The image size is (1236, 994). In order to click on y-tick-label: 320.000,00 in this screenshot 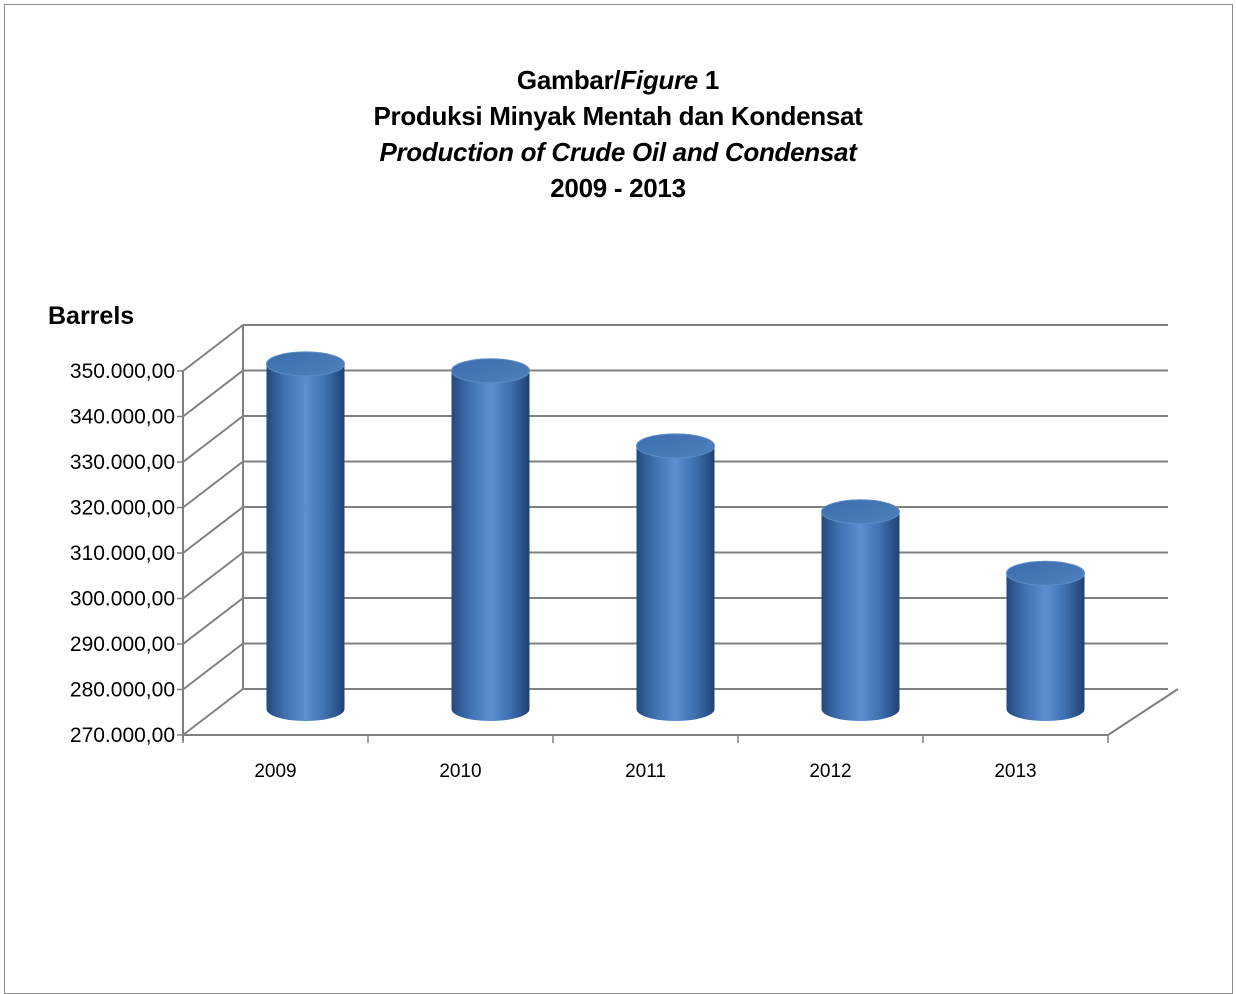, I will do `click(122, 508)`.